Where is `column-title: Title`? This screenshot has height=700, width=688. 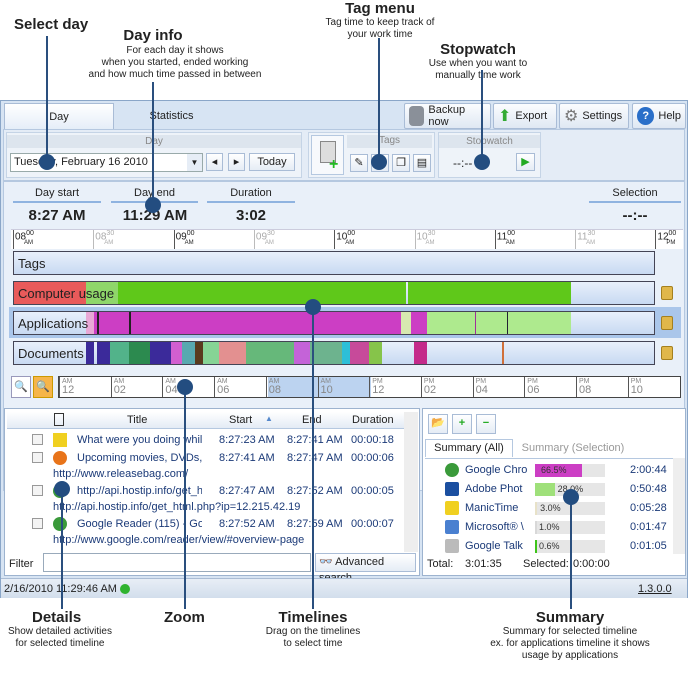
column-title: Title is located at coordinates (137, 420).